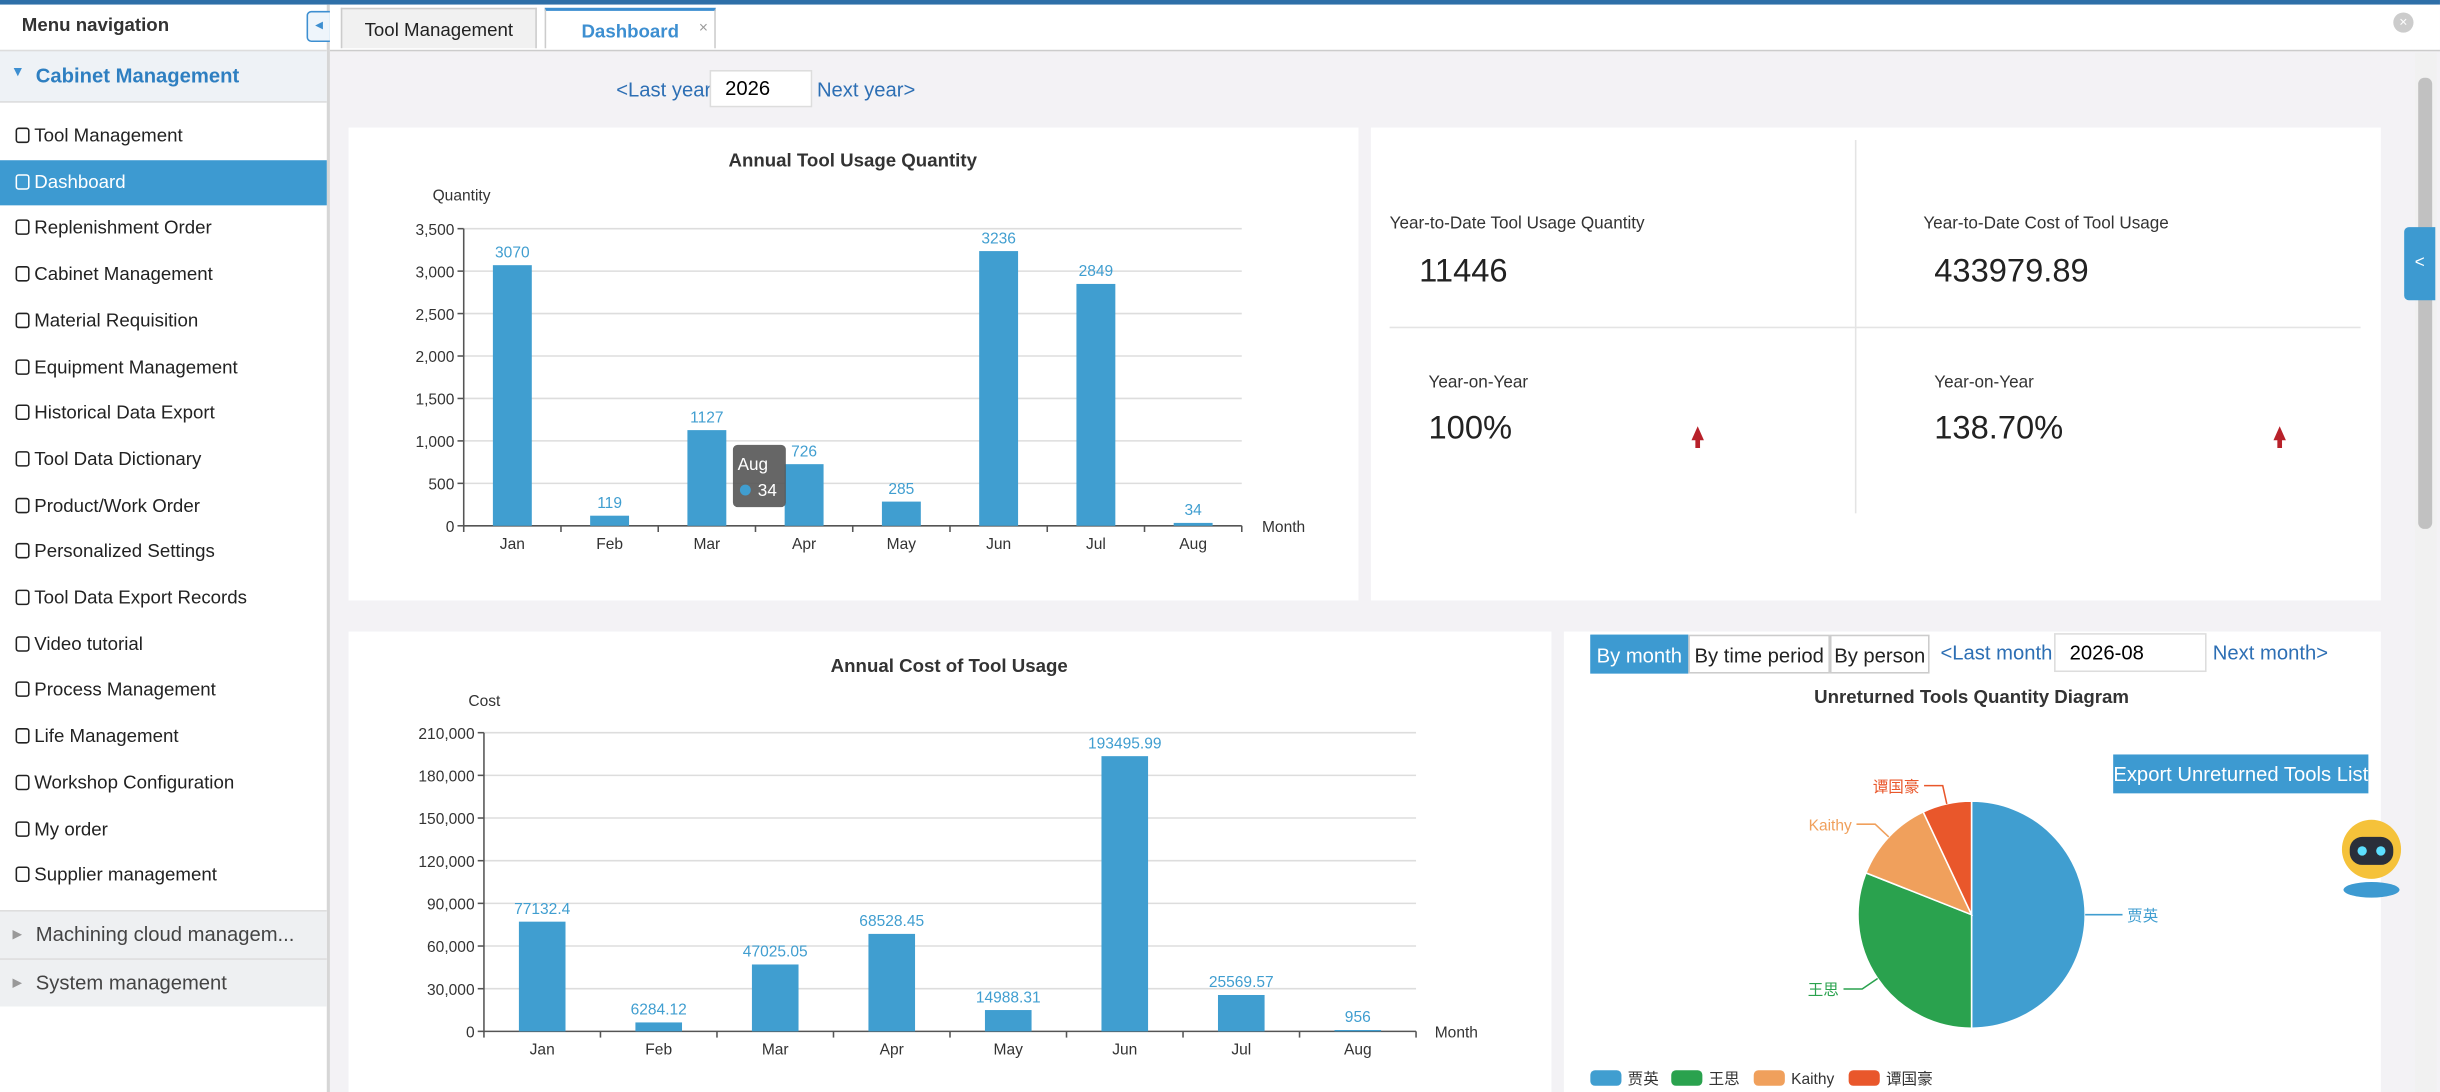 The image size is (2440, 1092). What do you see at coordinates (866, 89) in the screenshot?
I see `next-year: Next year>` at bounding box center [866, 89].